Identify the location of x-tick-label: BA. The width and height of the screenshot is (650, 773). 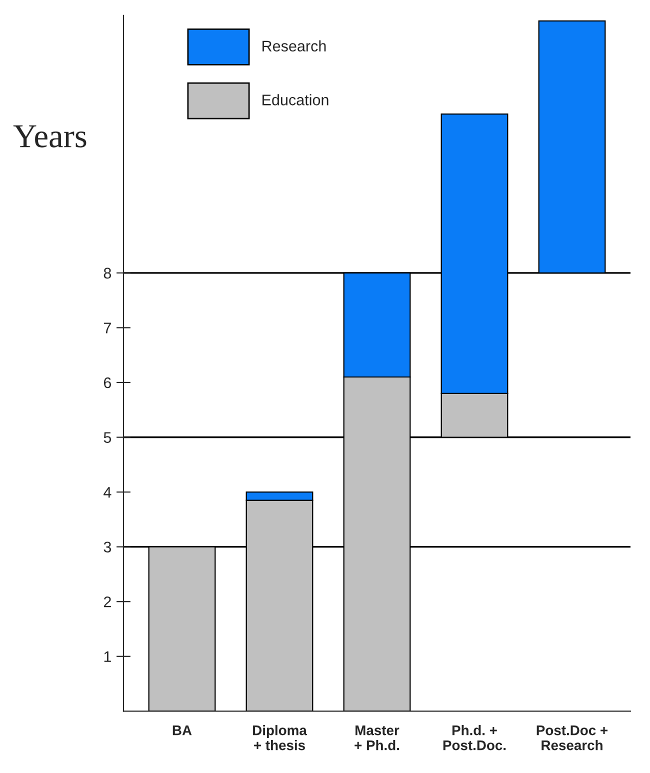
(182, 731).